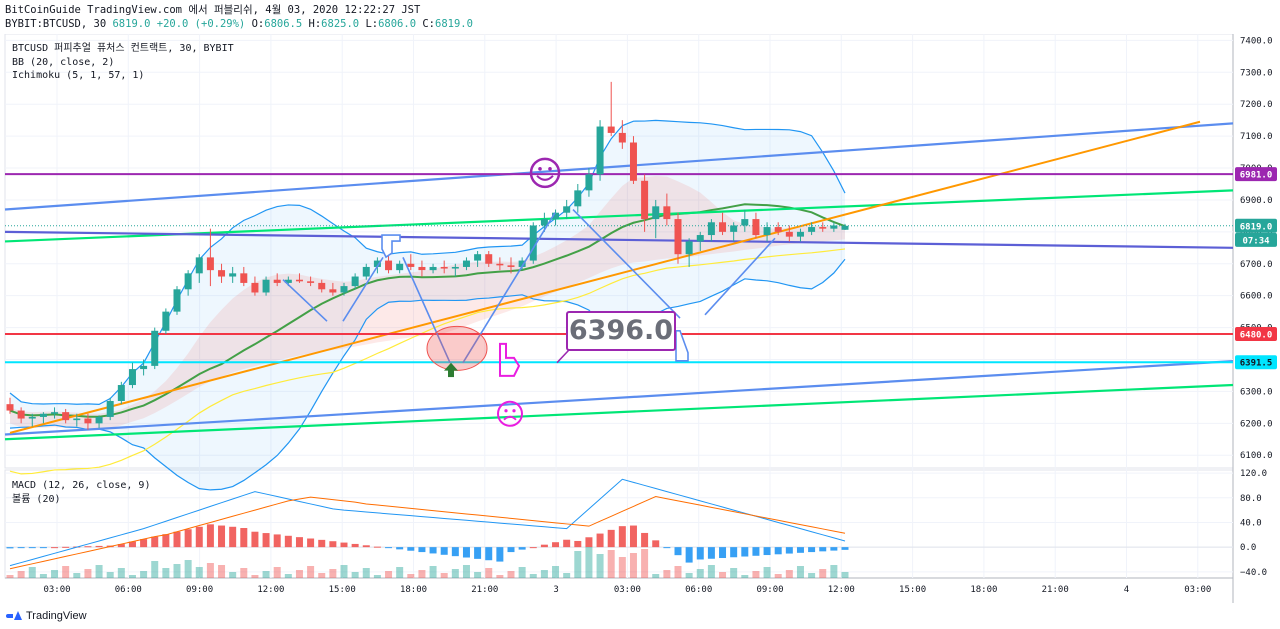 The height and width of the screenshot is (629, 1280). Describe the element at coordinates (682, 345) in the screenshot. I see `pointing-hand-icon-blue` at that location.